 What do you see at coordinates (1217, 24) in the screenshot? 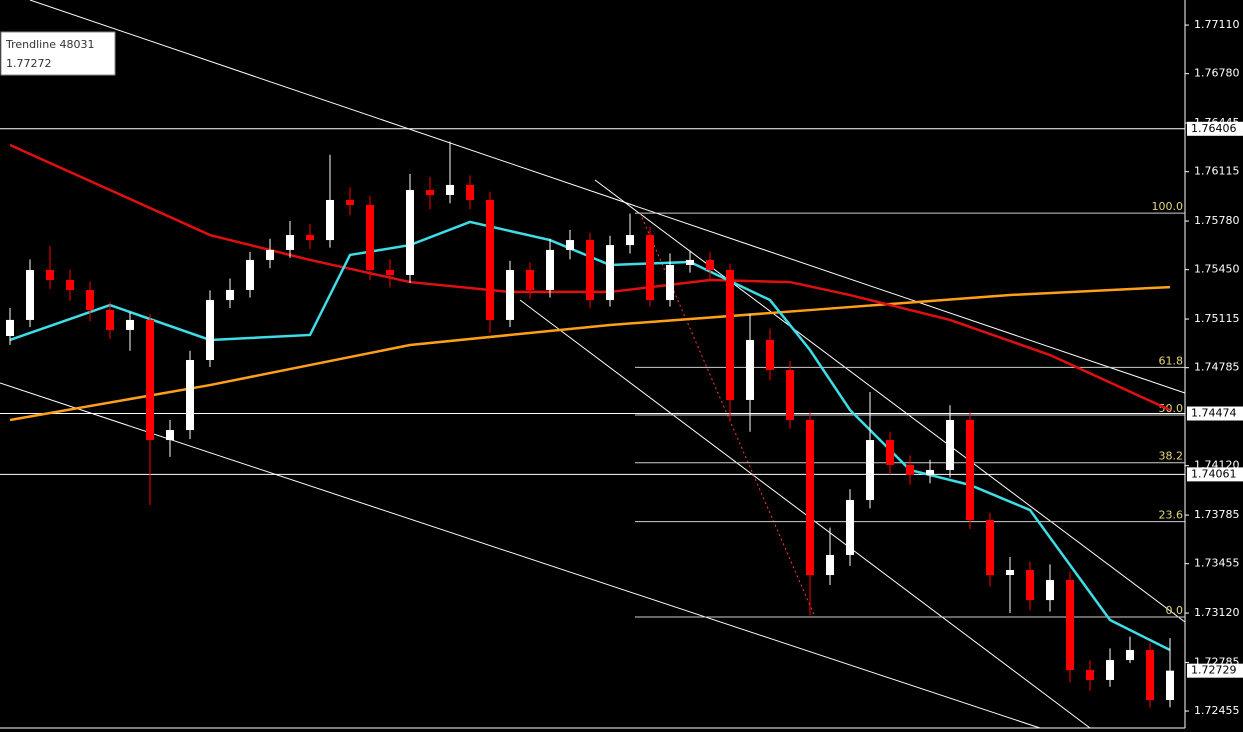
I see `y-tick-label: 1.77110` at bounding box center [1217, 24].